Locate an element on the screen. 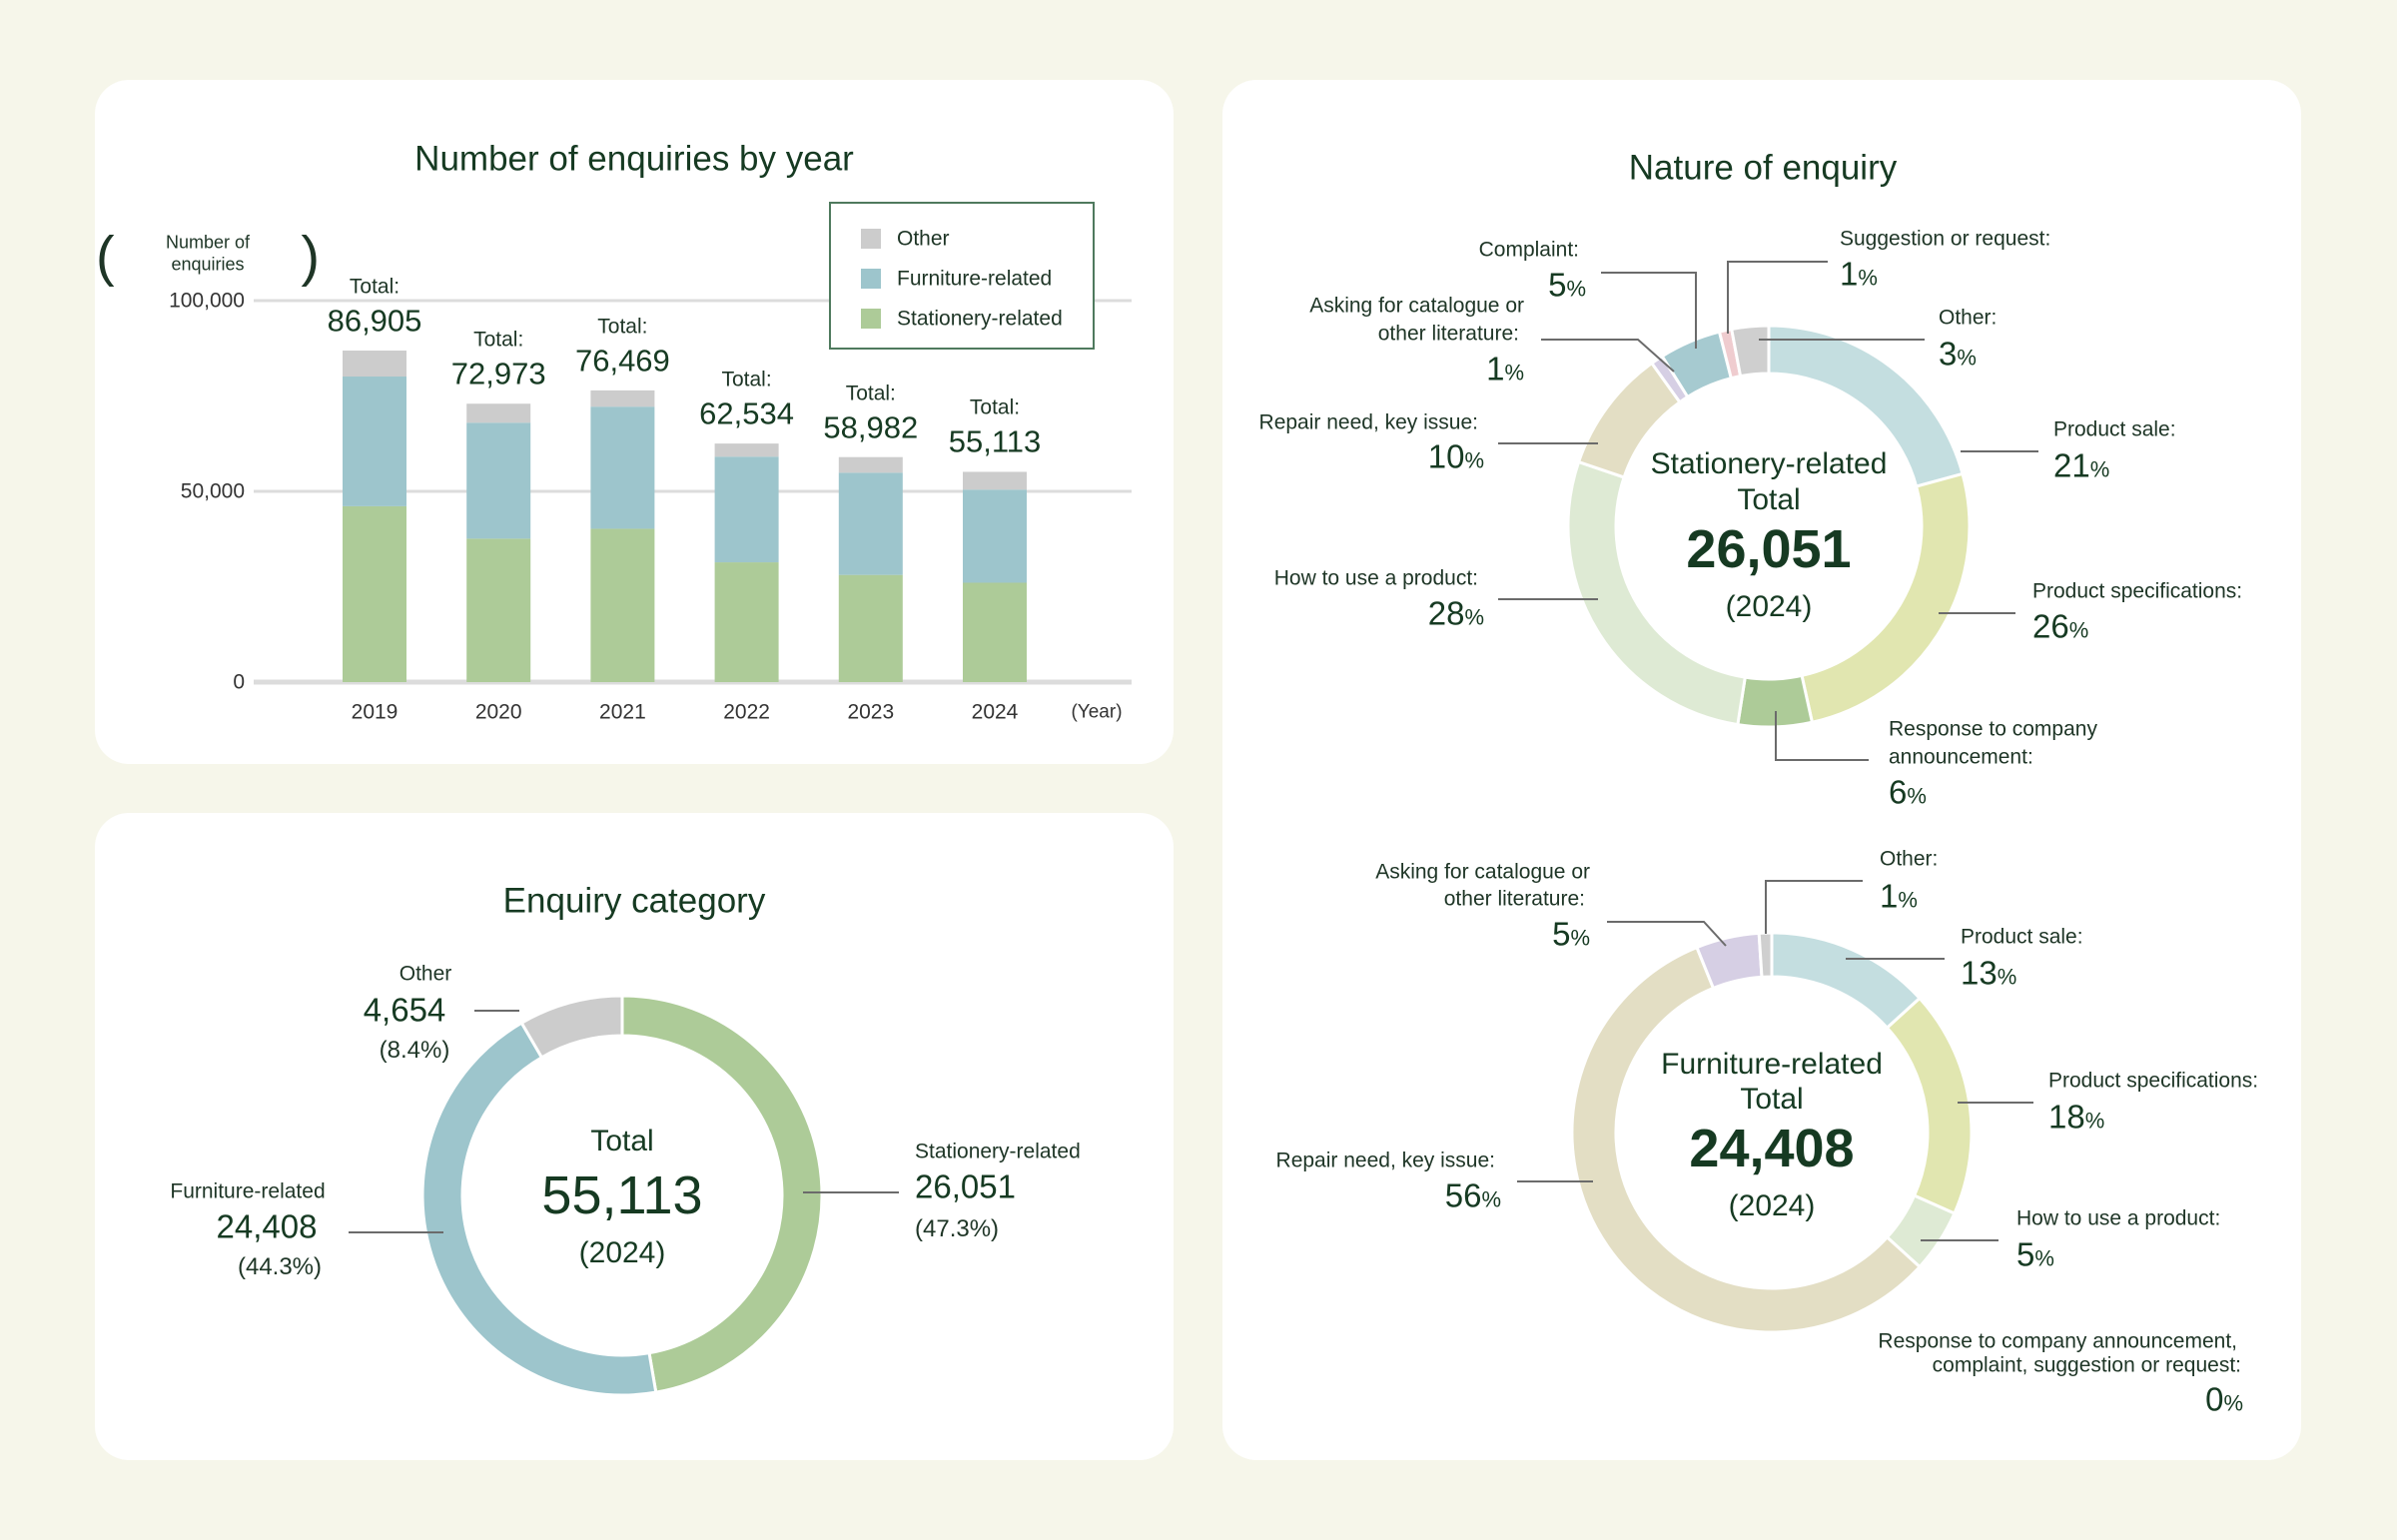 This screenshot has width=2397, height=1540. s-repair-label: Repair need, key issue: is located at coordinates (1368, 422).